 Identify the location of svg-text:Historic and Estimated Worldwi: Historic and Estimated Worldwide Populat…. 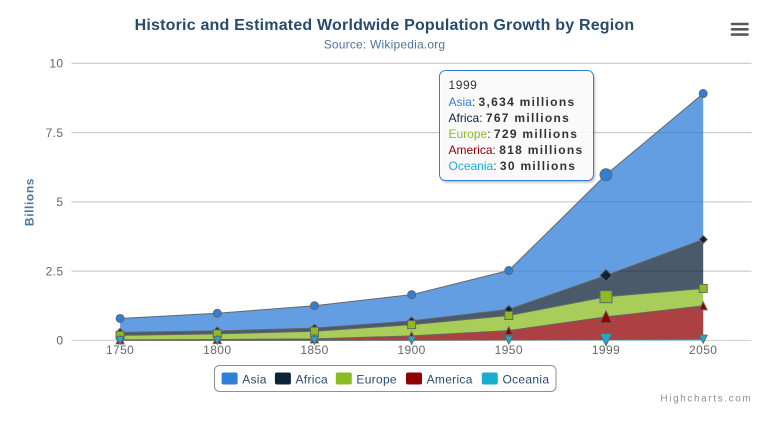
(385, 25).